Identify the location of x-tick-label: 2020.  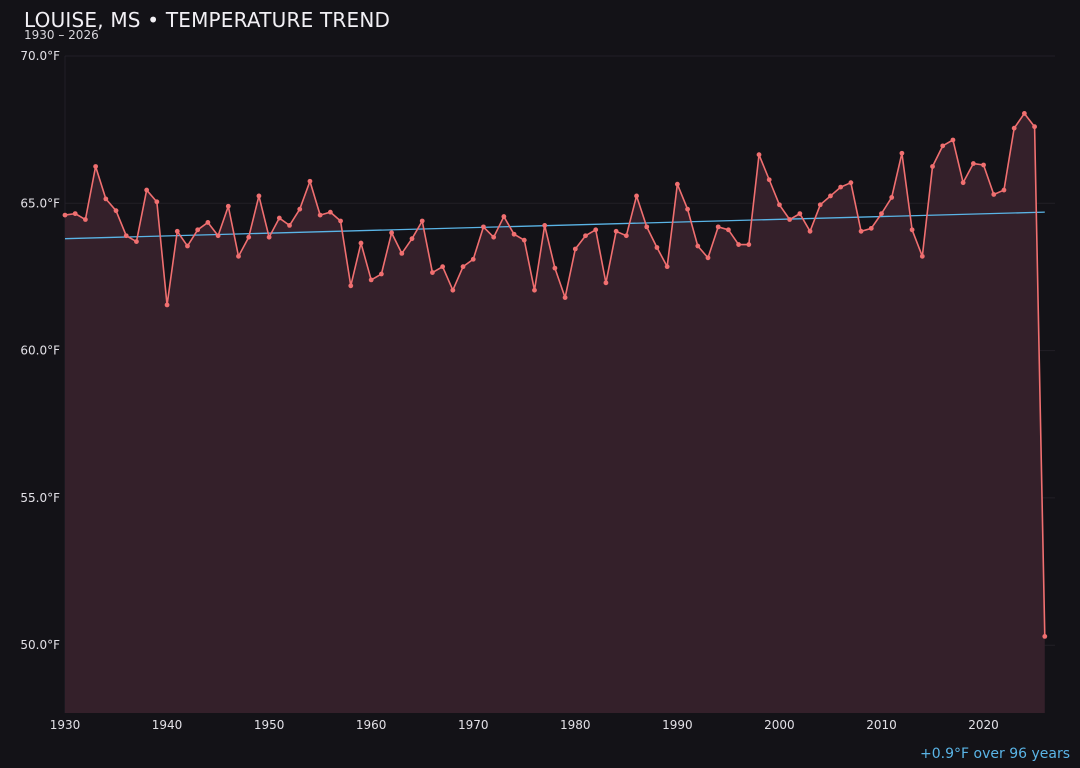
(983, 725).